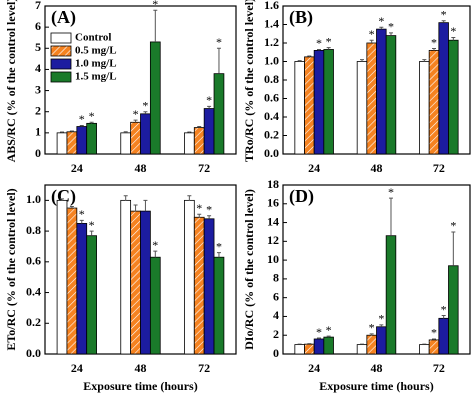 This screenshot has width=474, height=394. I want to click on y-tick-label: 16, so click(273, 203).